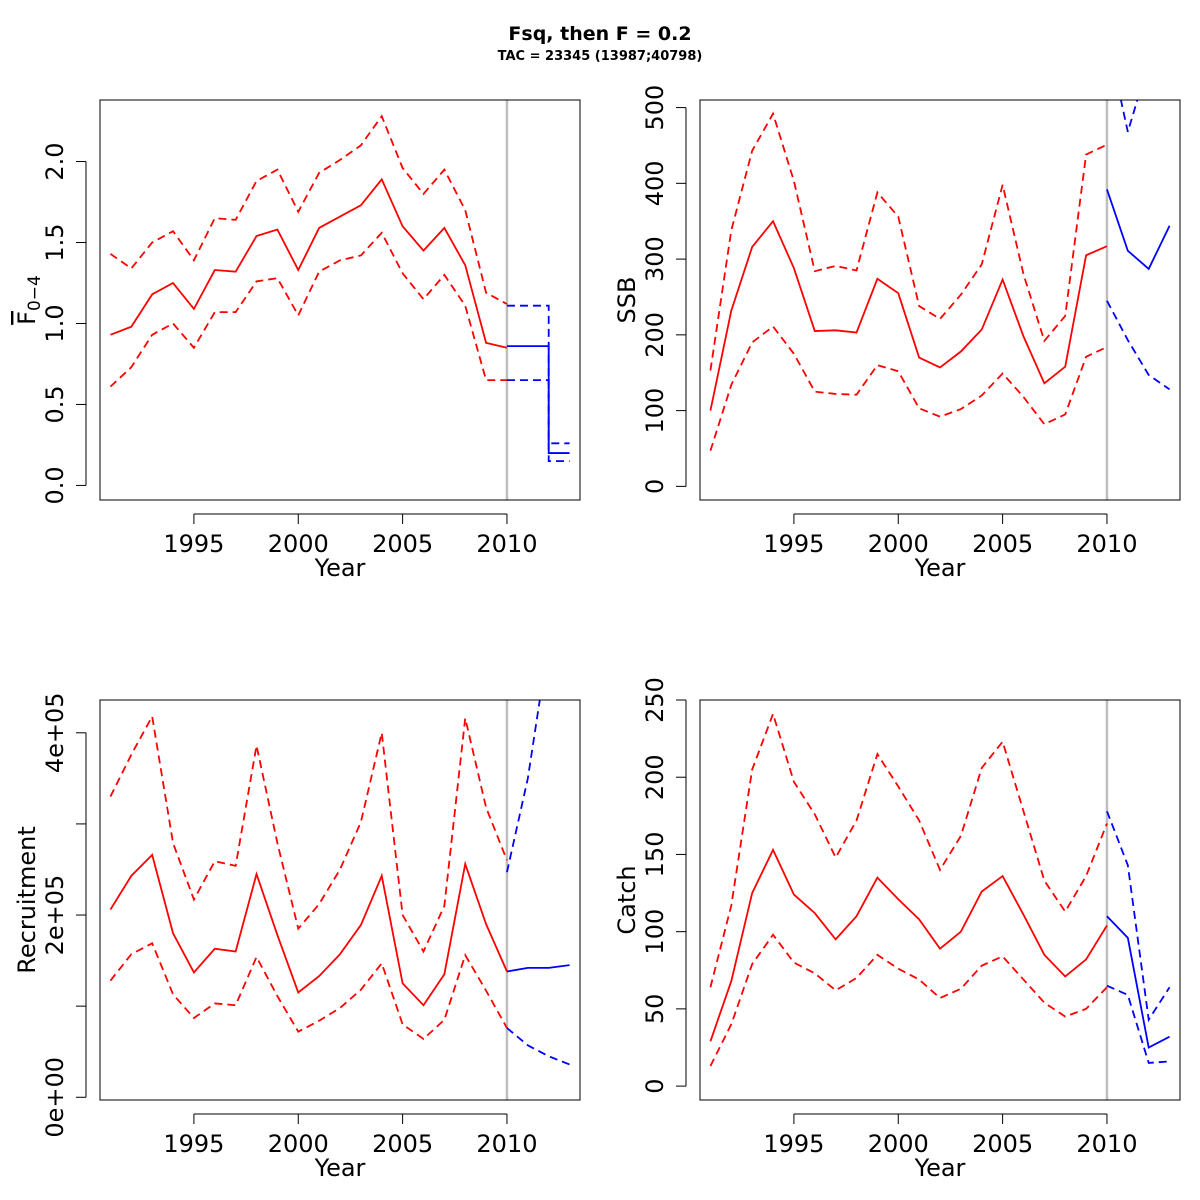  Describe the element at coordinates (55, 404) in the screenshot. I see `y-tick-label: 0.5` at that location.